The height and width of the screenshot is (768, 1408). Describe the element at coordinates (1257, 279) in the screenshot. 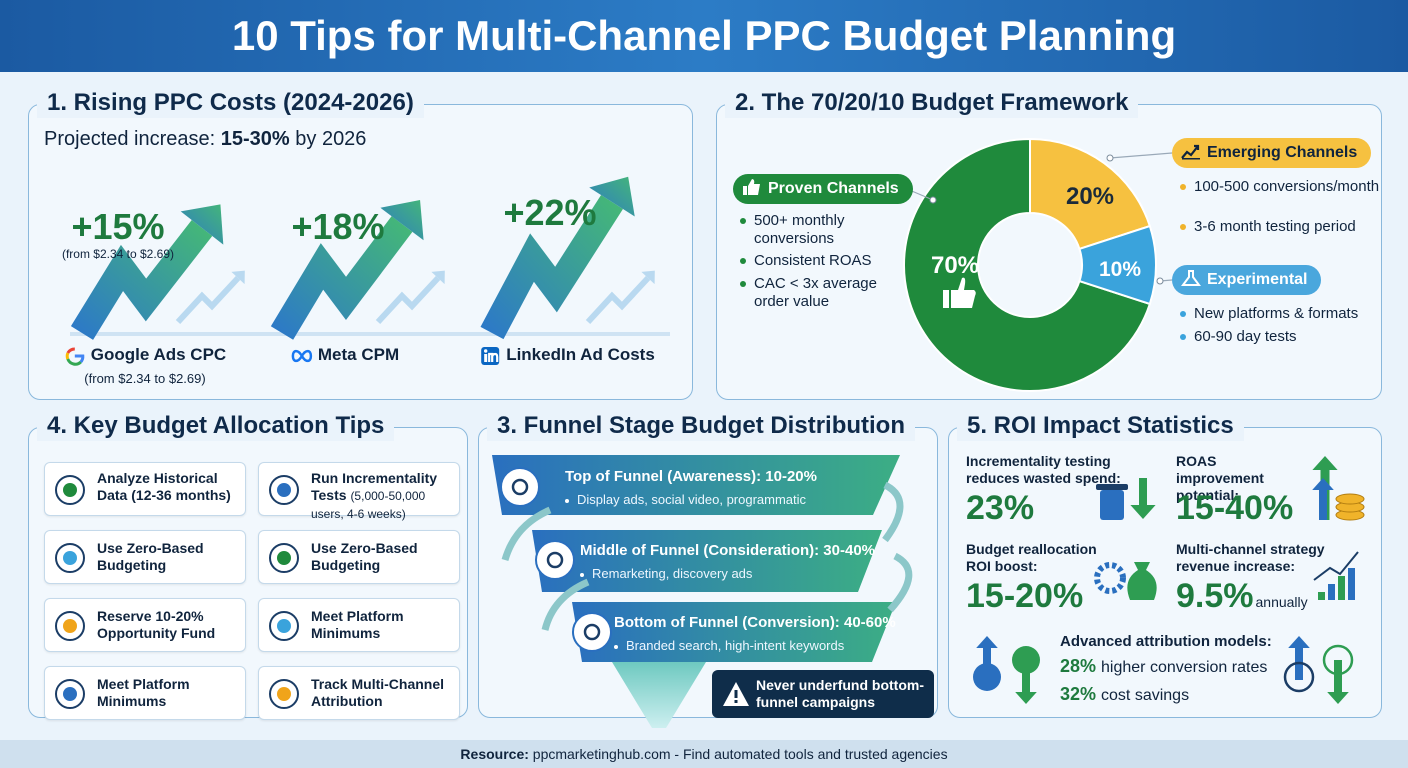

I see `legend-label: Experimental` at that location.